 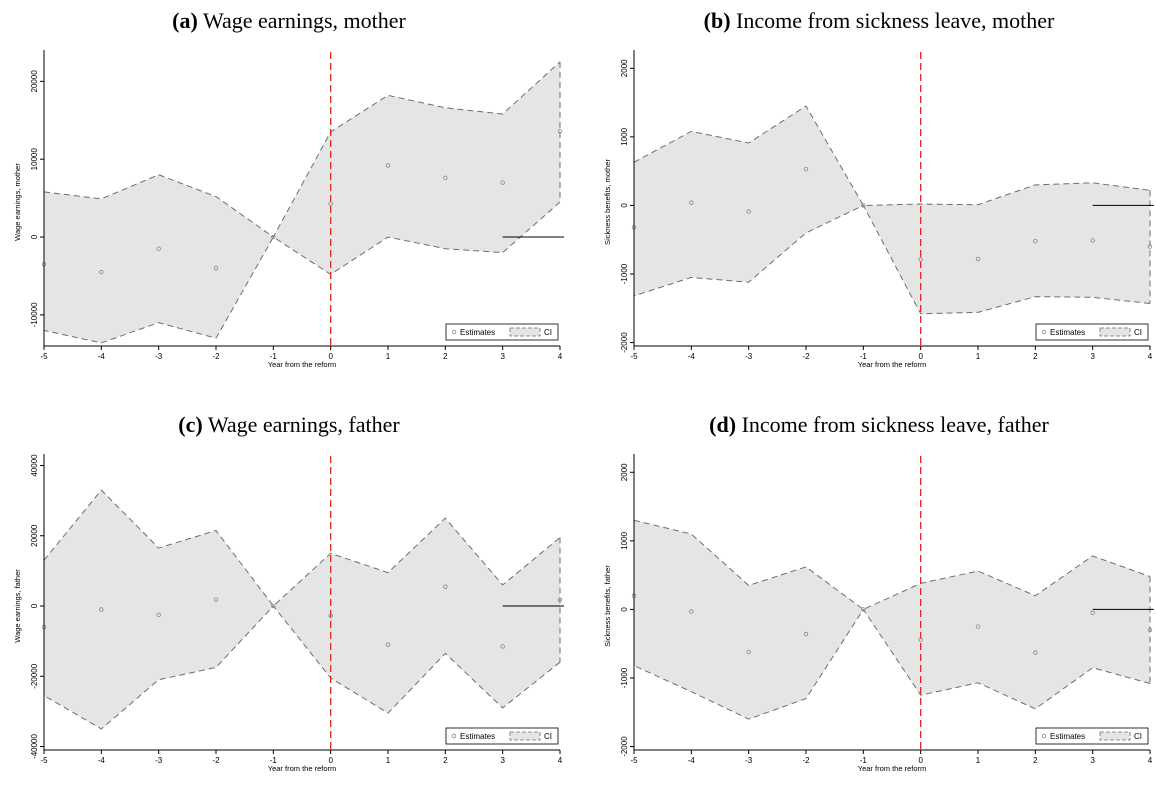 I want to click on y-tick-label: 40000, so click(x=34, y=465).